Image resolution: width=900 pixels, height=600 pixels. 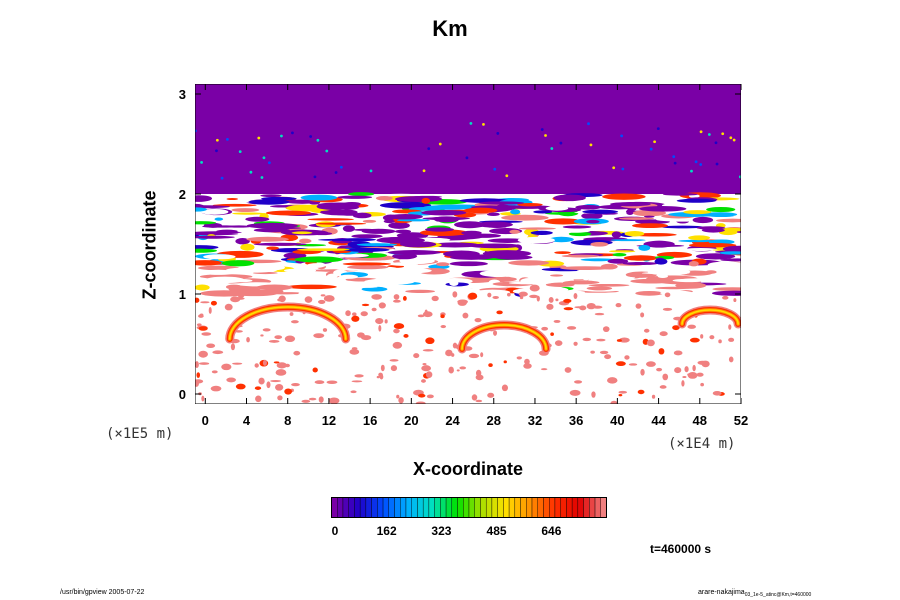 I want to click on x-tick-label: 52, so click(x=741, y=420).